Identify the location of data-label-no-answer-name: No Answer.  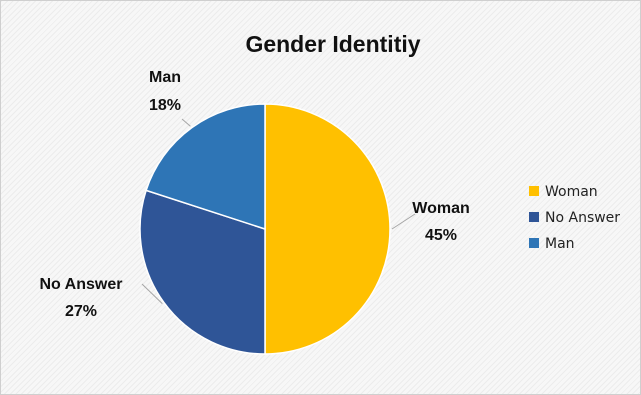
(81, 284).